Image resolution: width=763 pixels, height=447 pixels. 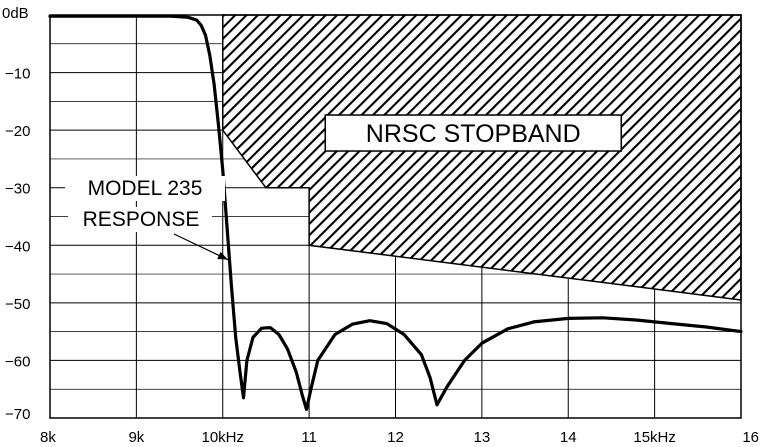 I want to click on series-label-line1: MODEL 235, so click(x=145, y=188).